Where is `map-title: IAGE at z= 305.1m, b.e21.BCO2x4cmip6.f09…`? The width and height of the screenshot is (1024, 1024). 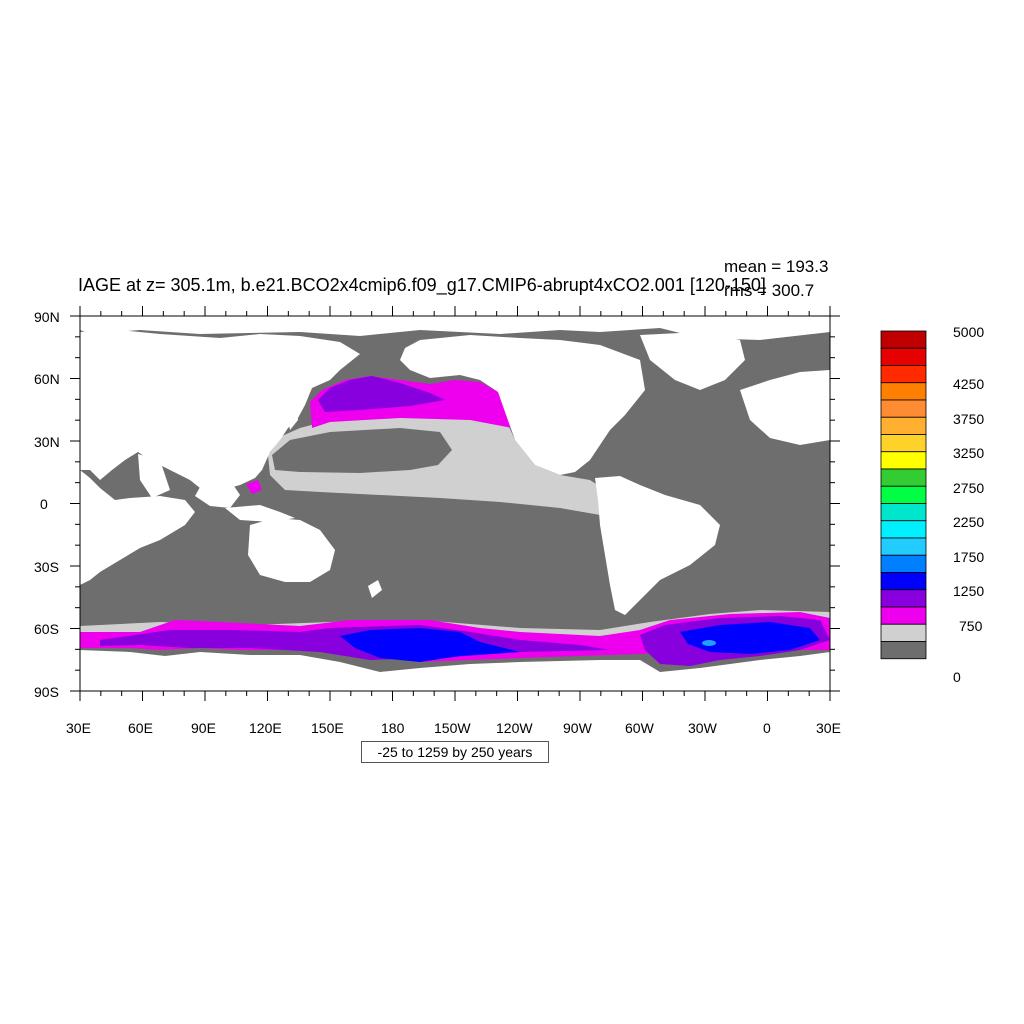
map-title: IAGE at z= 305.1m, b.e21.BCO2x4cmip6.f09… is located at coordinates (422, 285).